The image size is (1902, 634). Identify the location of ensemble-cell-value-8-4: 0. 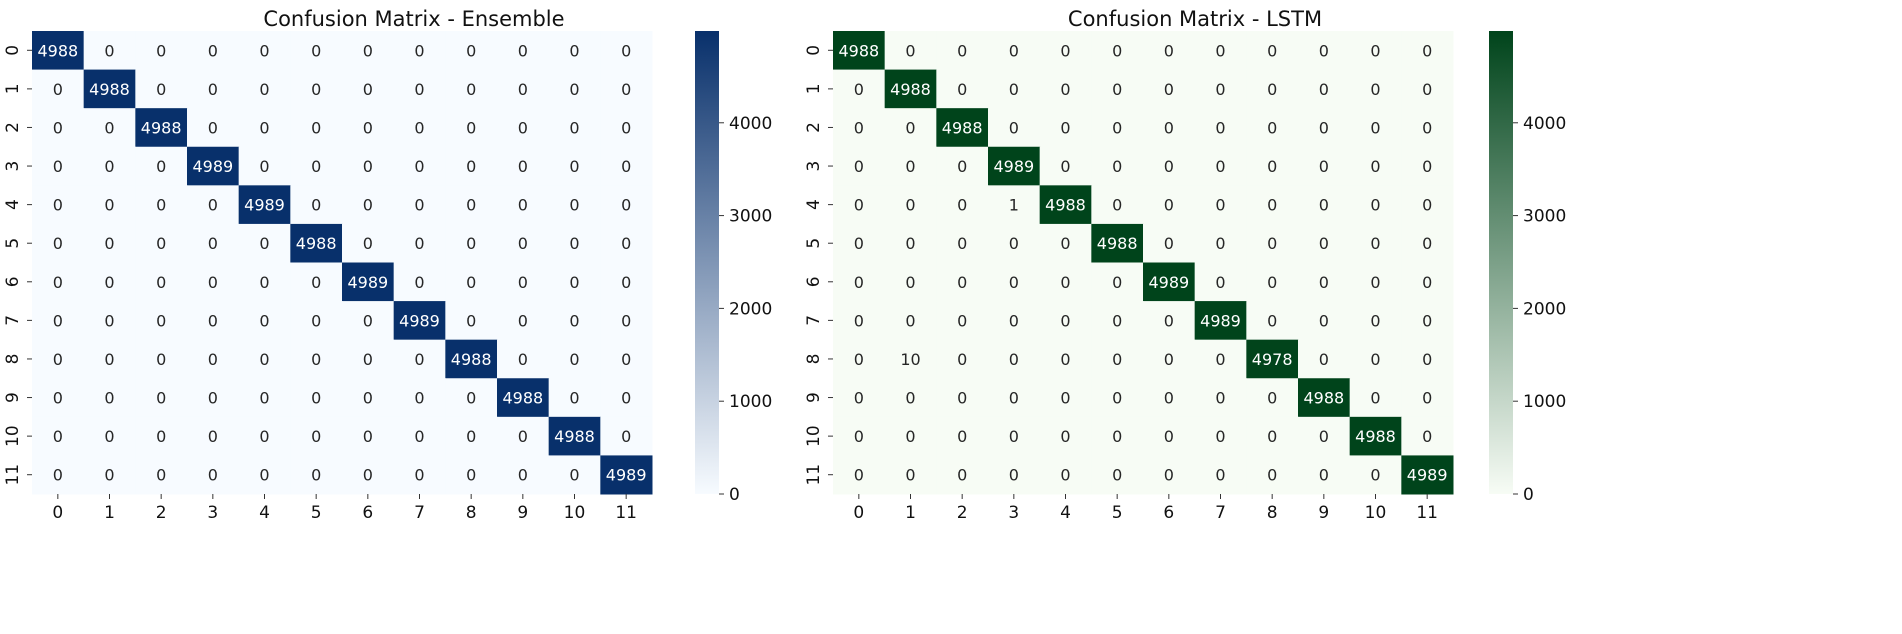
(264, 359).